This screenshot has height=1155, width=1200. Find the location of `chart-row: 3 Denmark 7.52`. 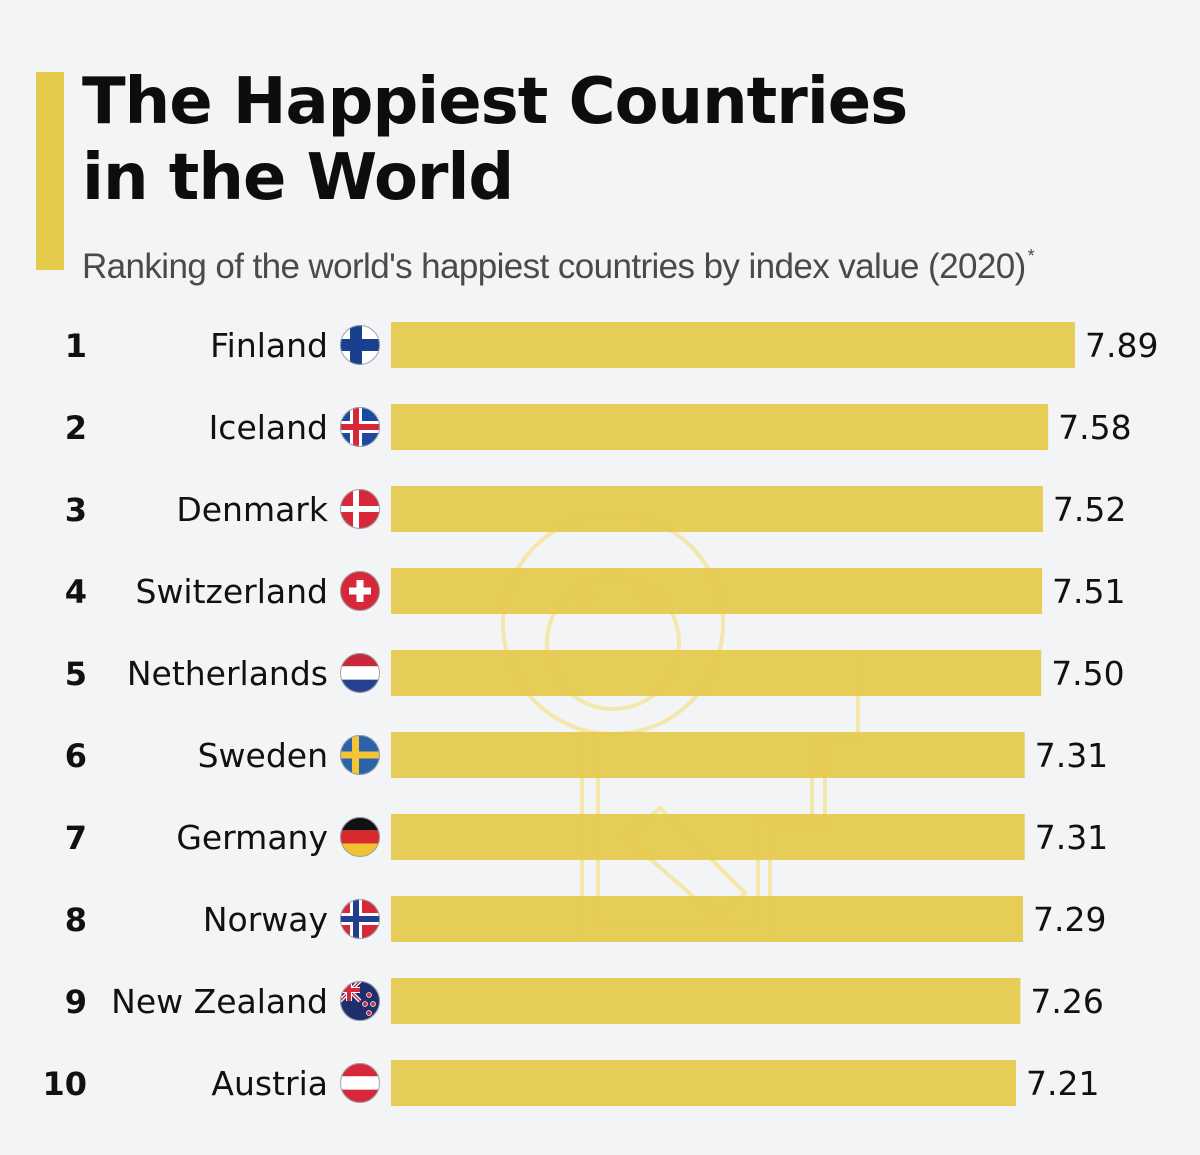

chart-row: 3 Denmark 7.52 is located at coordinates (595, 509).